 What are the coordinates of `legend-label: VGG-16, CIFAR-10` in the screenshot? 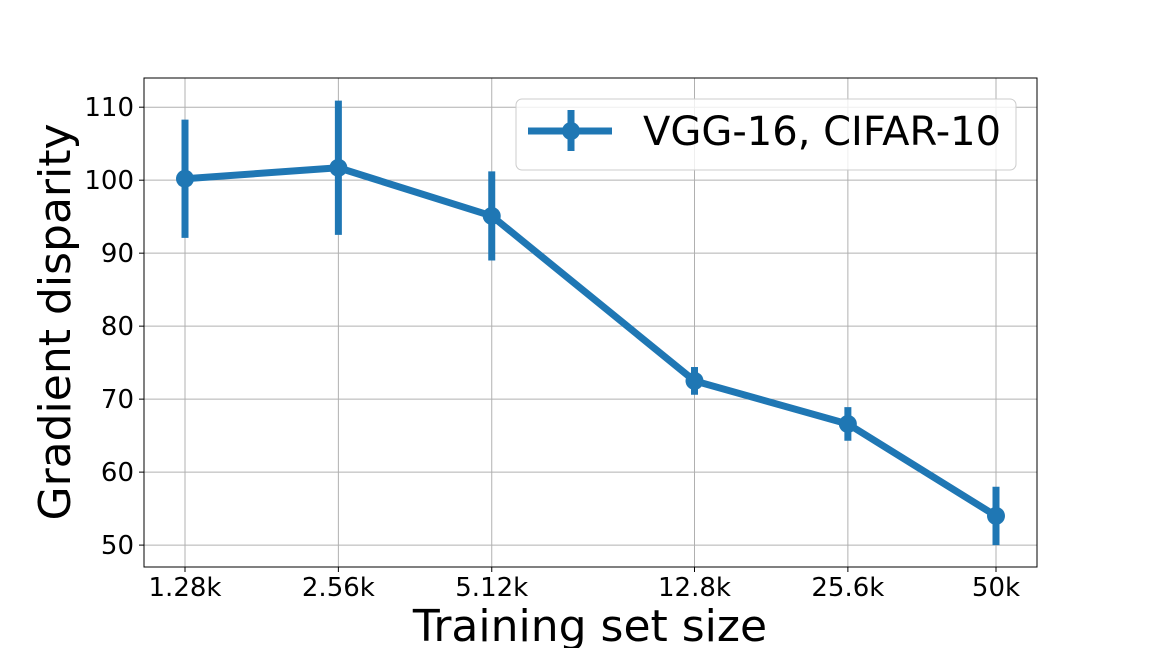 It's located at (822, 132).